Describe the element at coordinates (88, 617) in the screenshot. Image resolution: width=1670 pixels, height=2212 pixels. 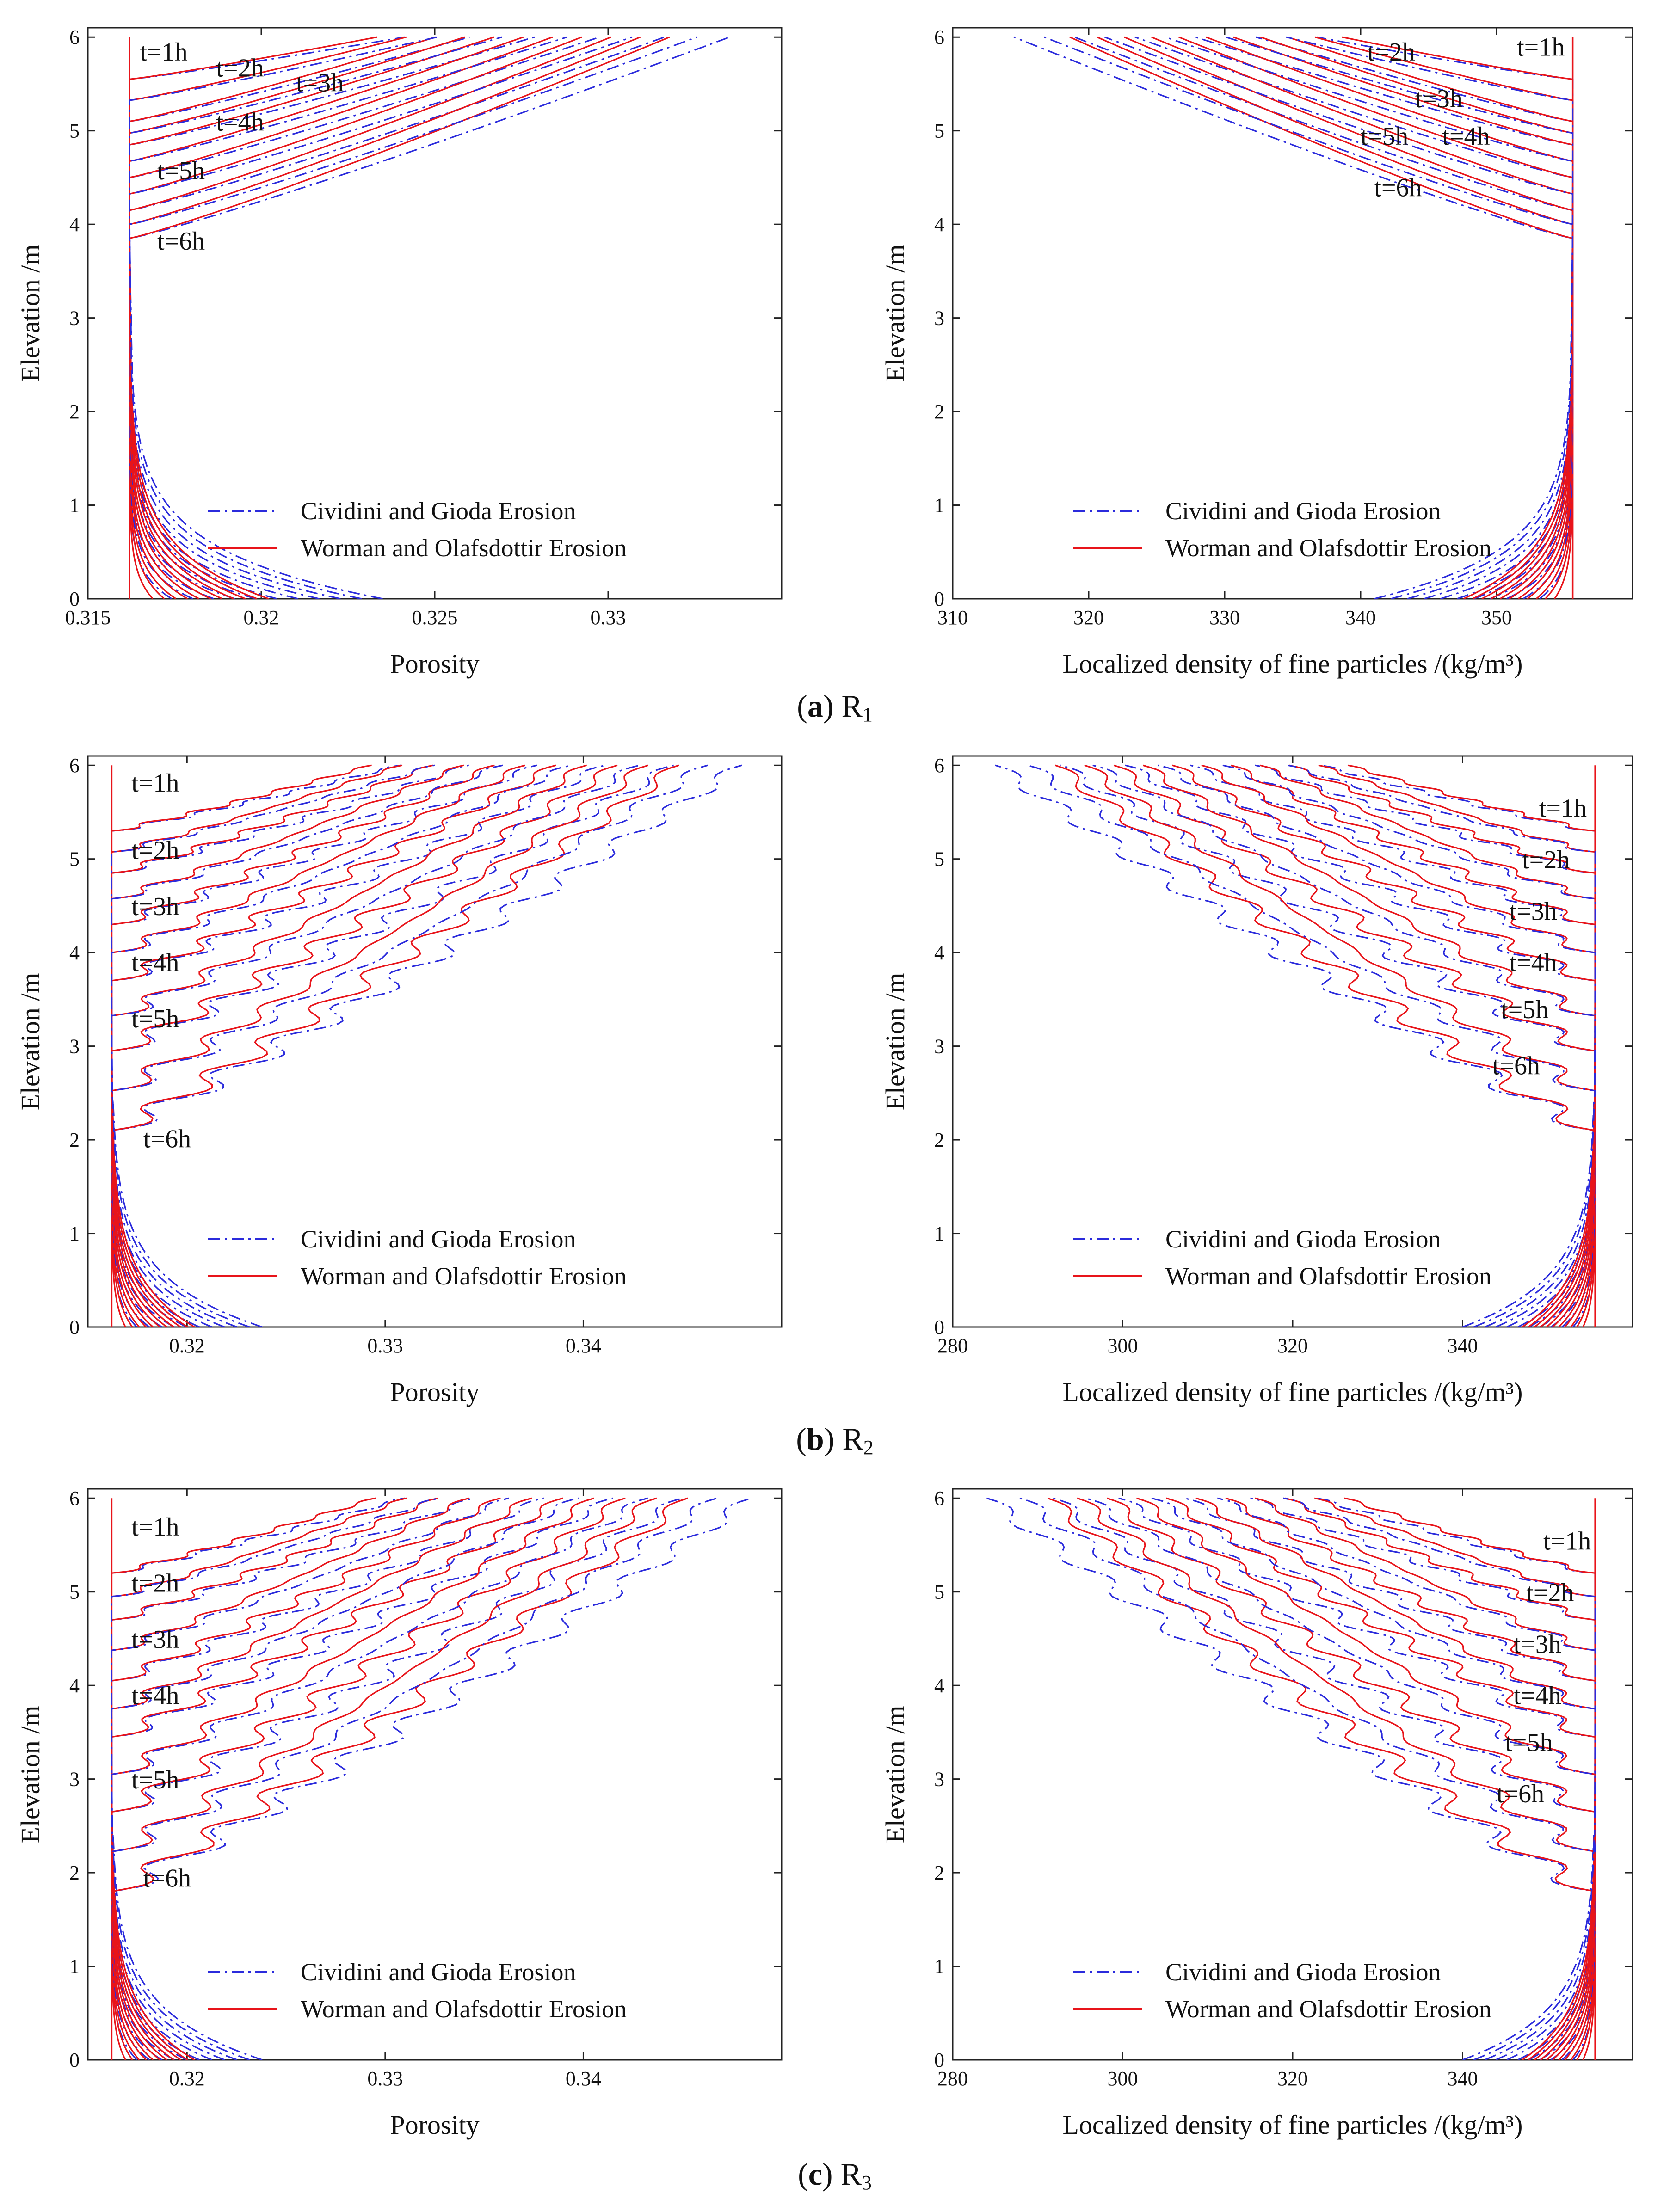
I see `x-tick-label: 0.315` at that location.